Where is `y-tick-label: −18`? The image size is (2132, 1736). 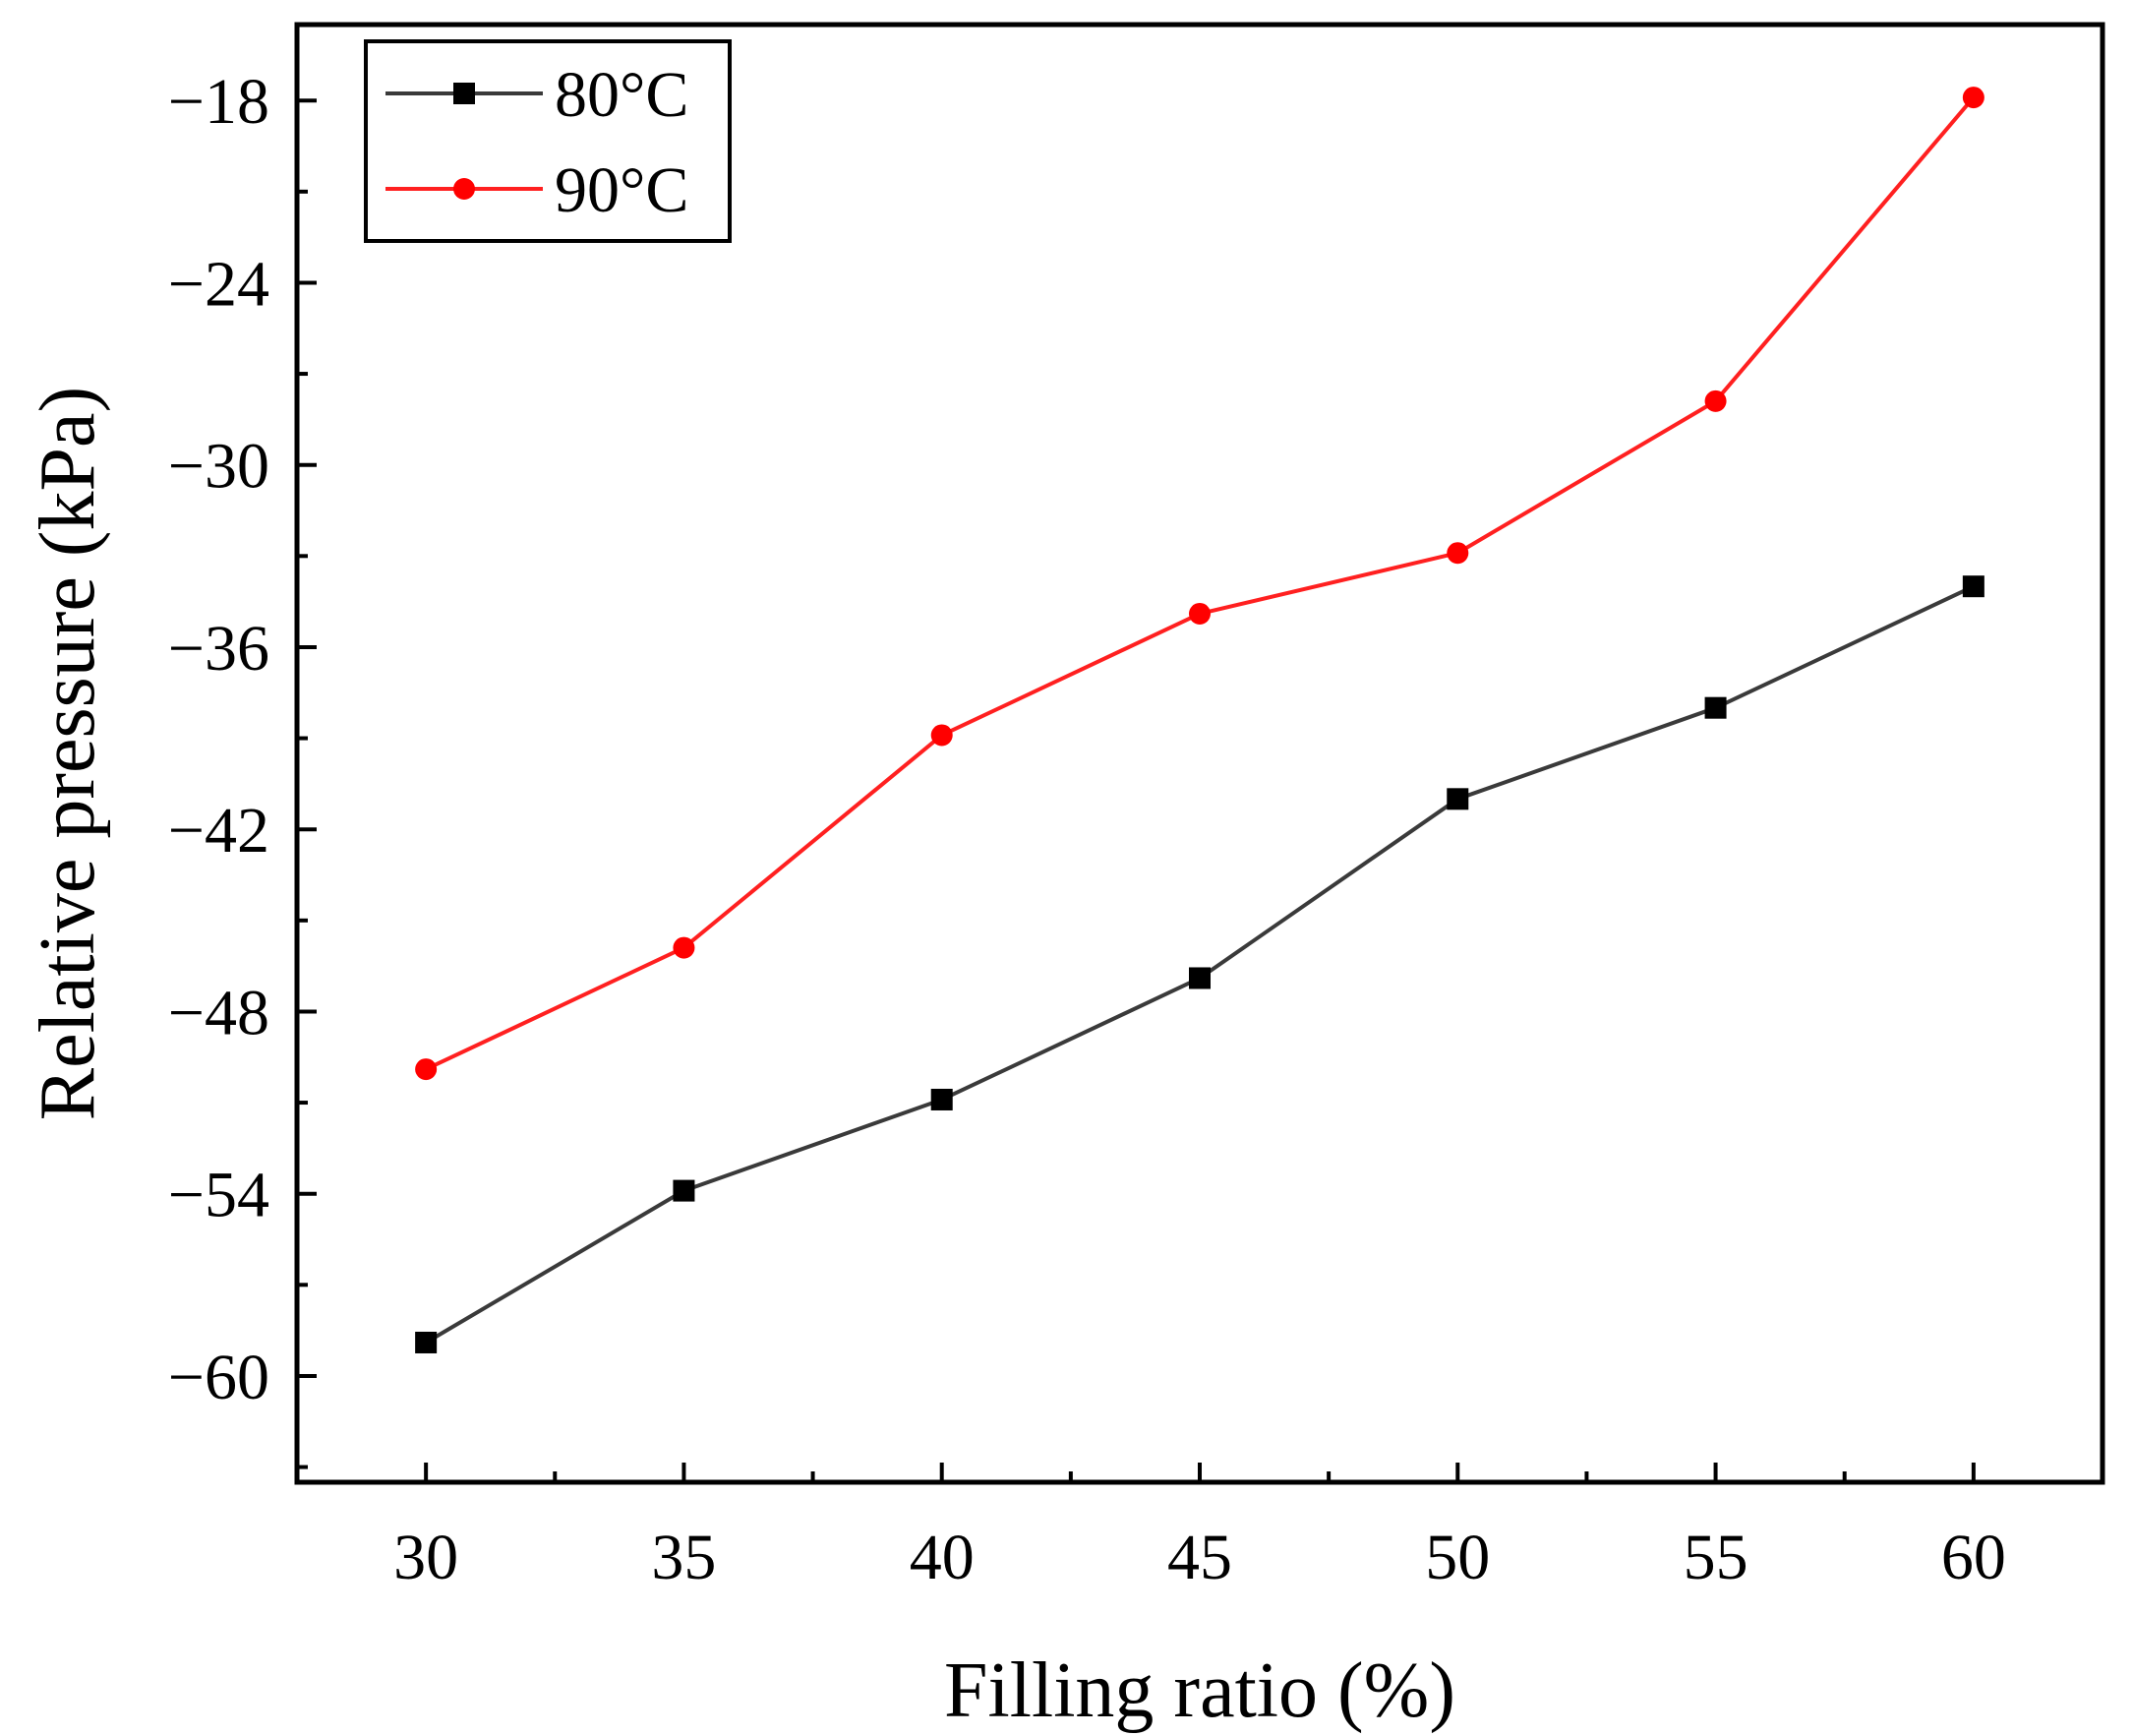 y-tick-label: −18 is located at coordinates (218, 102).